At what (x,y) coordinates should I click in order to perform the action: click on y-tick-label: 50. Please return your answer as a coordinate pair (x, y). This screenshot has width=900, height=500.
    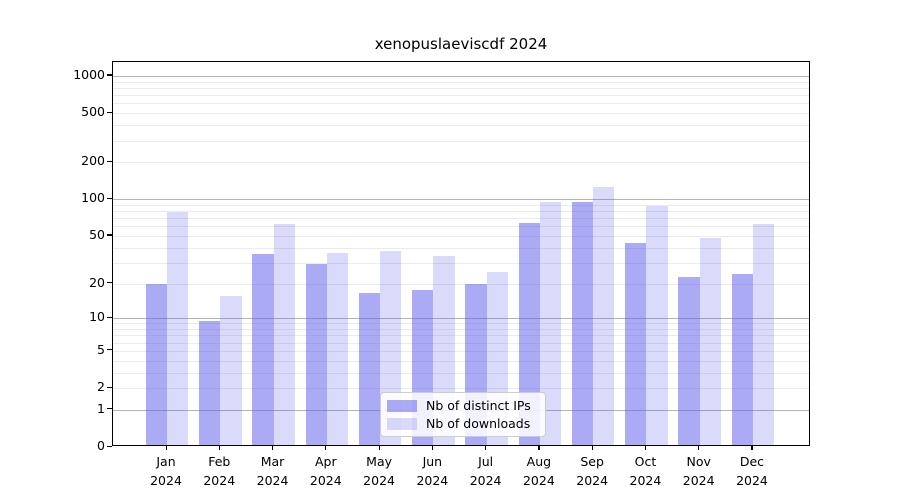
    Looking at the image, I should click on (97, 234).